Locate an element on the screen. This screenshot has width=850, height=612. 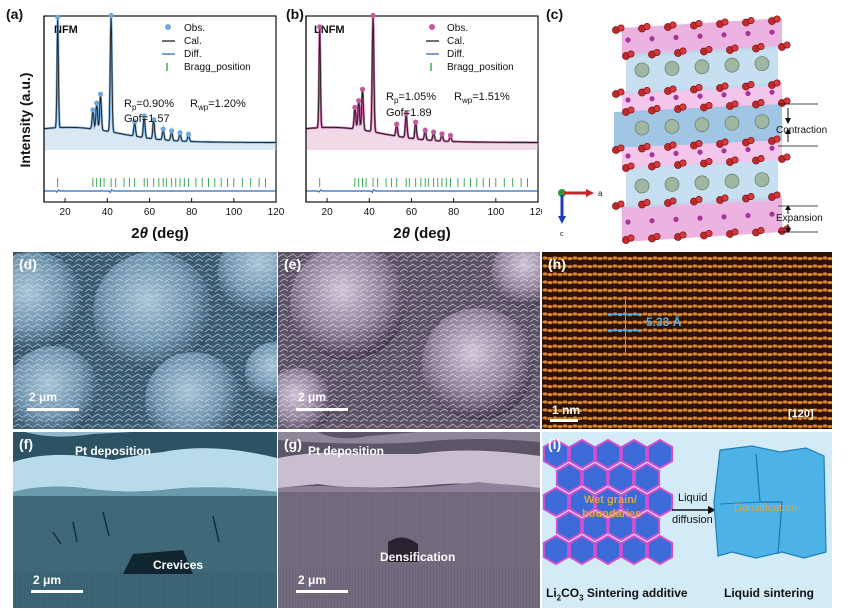
axis-c-label: c is located at coordinates (562, 234).